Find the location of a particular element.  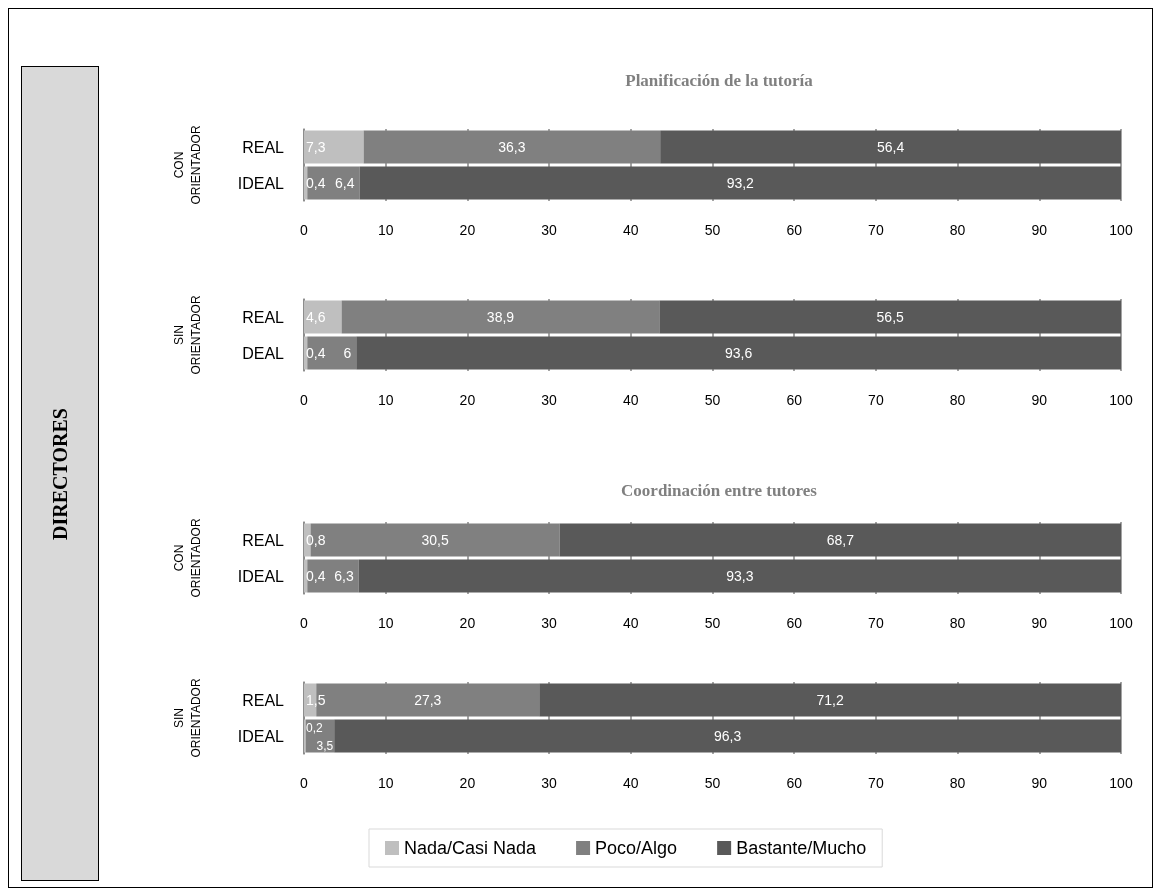

data-label: 4,6 is located at coordinates (316, 317).